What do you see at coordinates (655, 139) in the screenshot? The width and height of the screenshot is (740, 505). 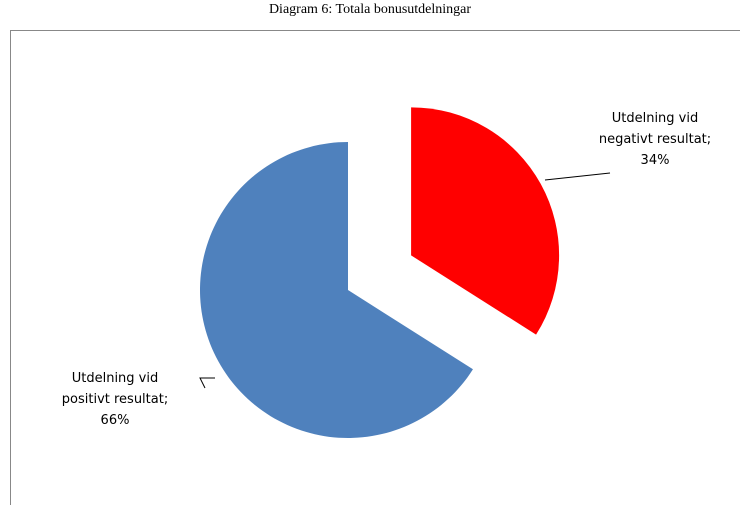 I see `data-label: Utdelning vid negativt resultat; 34%` at bounding box center [655, 139].